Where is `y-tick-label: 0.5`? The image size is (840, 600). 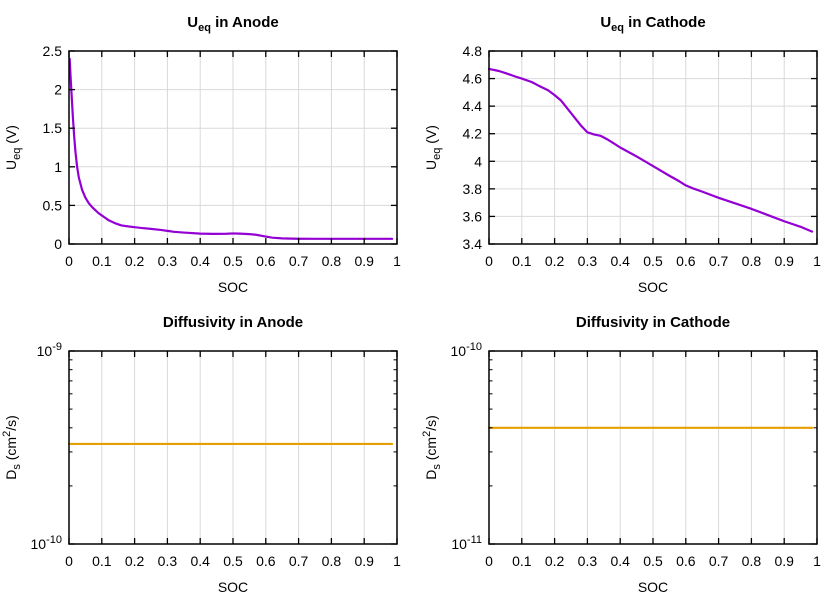 y-tick-label: 0.5 is located at coordinates (53, 205).